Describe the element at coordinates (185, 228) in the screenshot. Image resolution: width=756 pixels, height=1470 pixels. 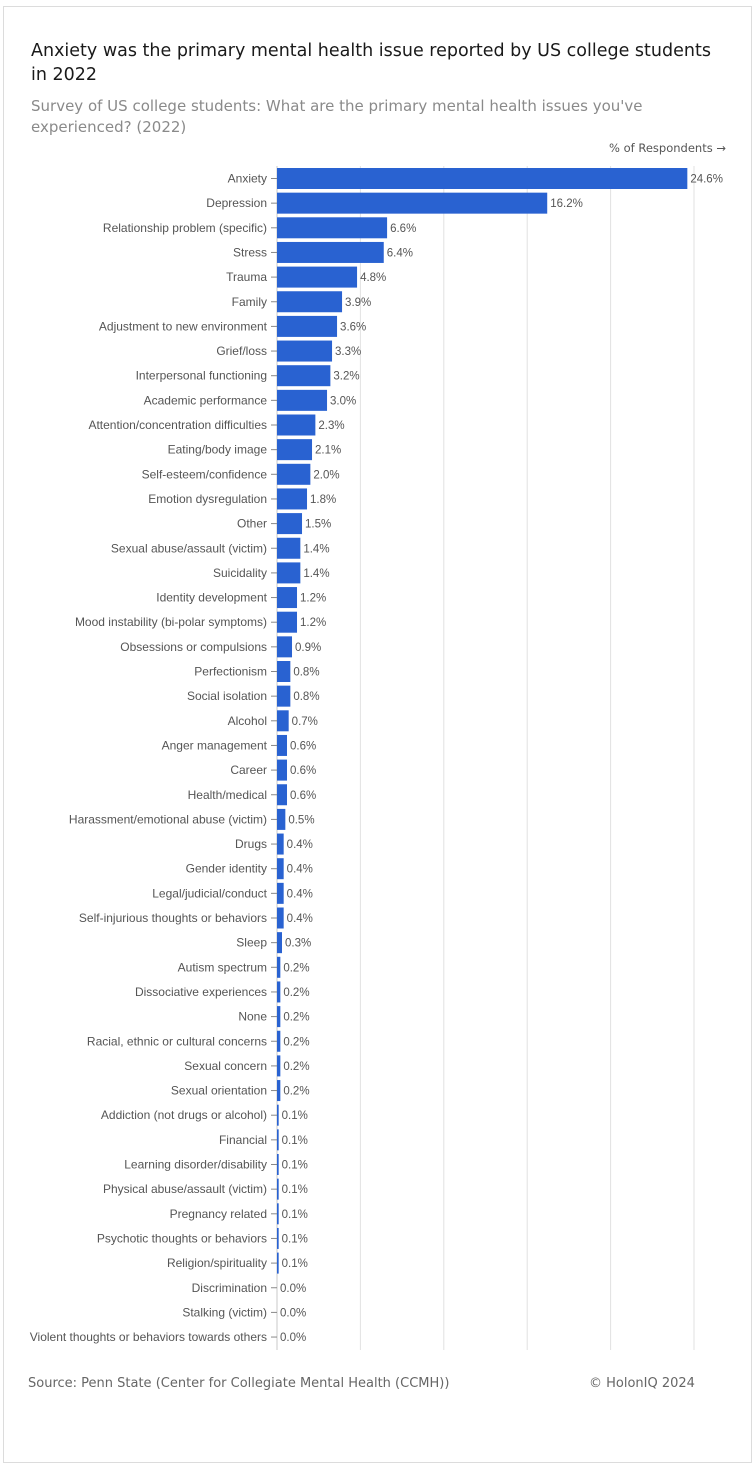
I see `category-label: Relationship problem (specific)` at that location.